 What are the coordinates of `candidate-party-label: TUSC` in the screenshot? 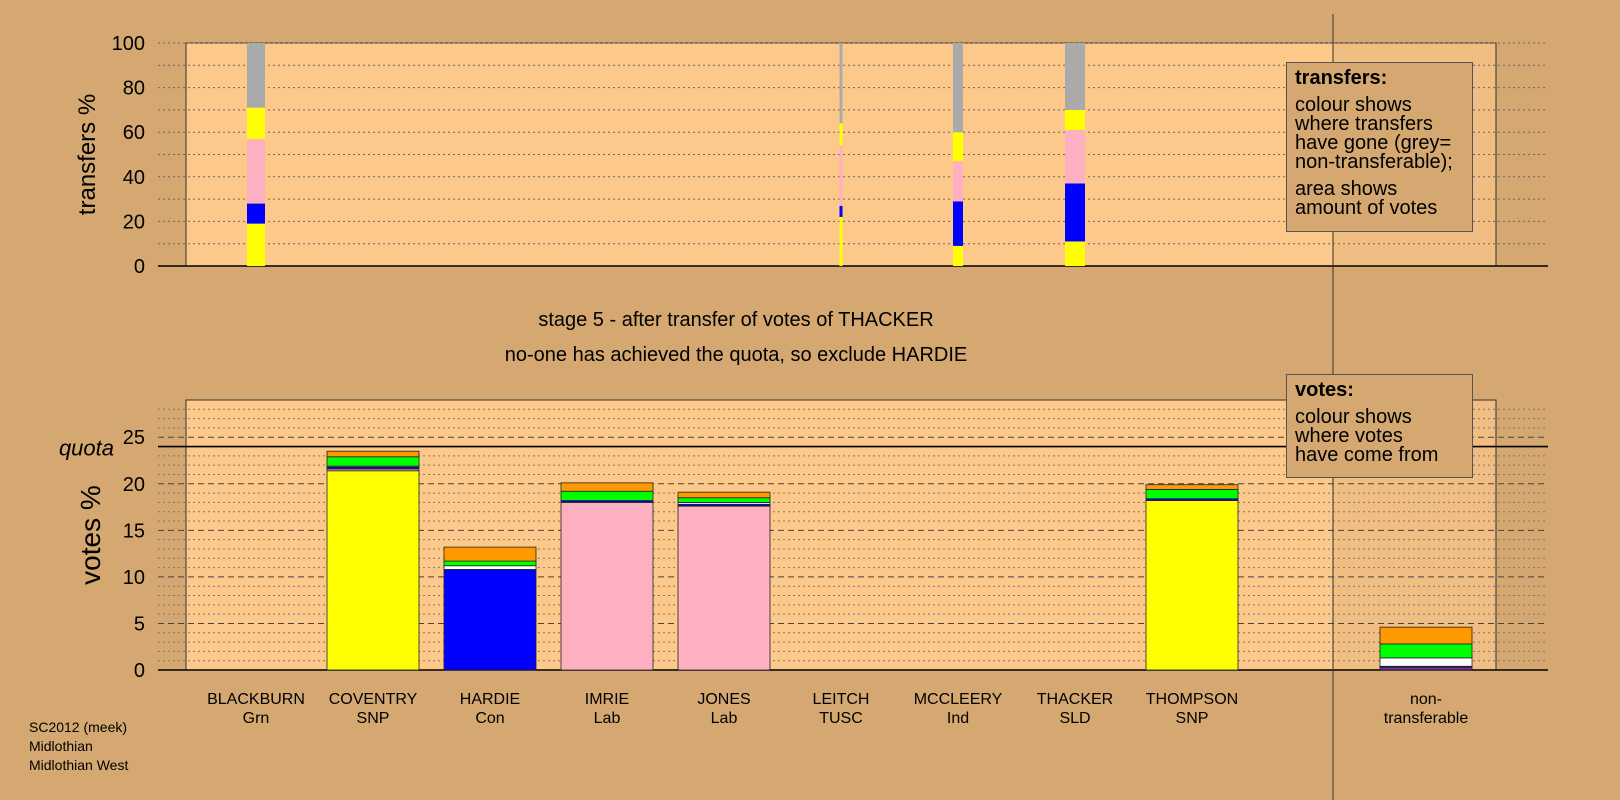 It's located at (841, 718).